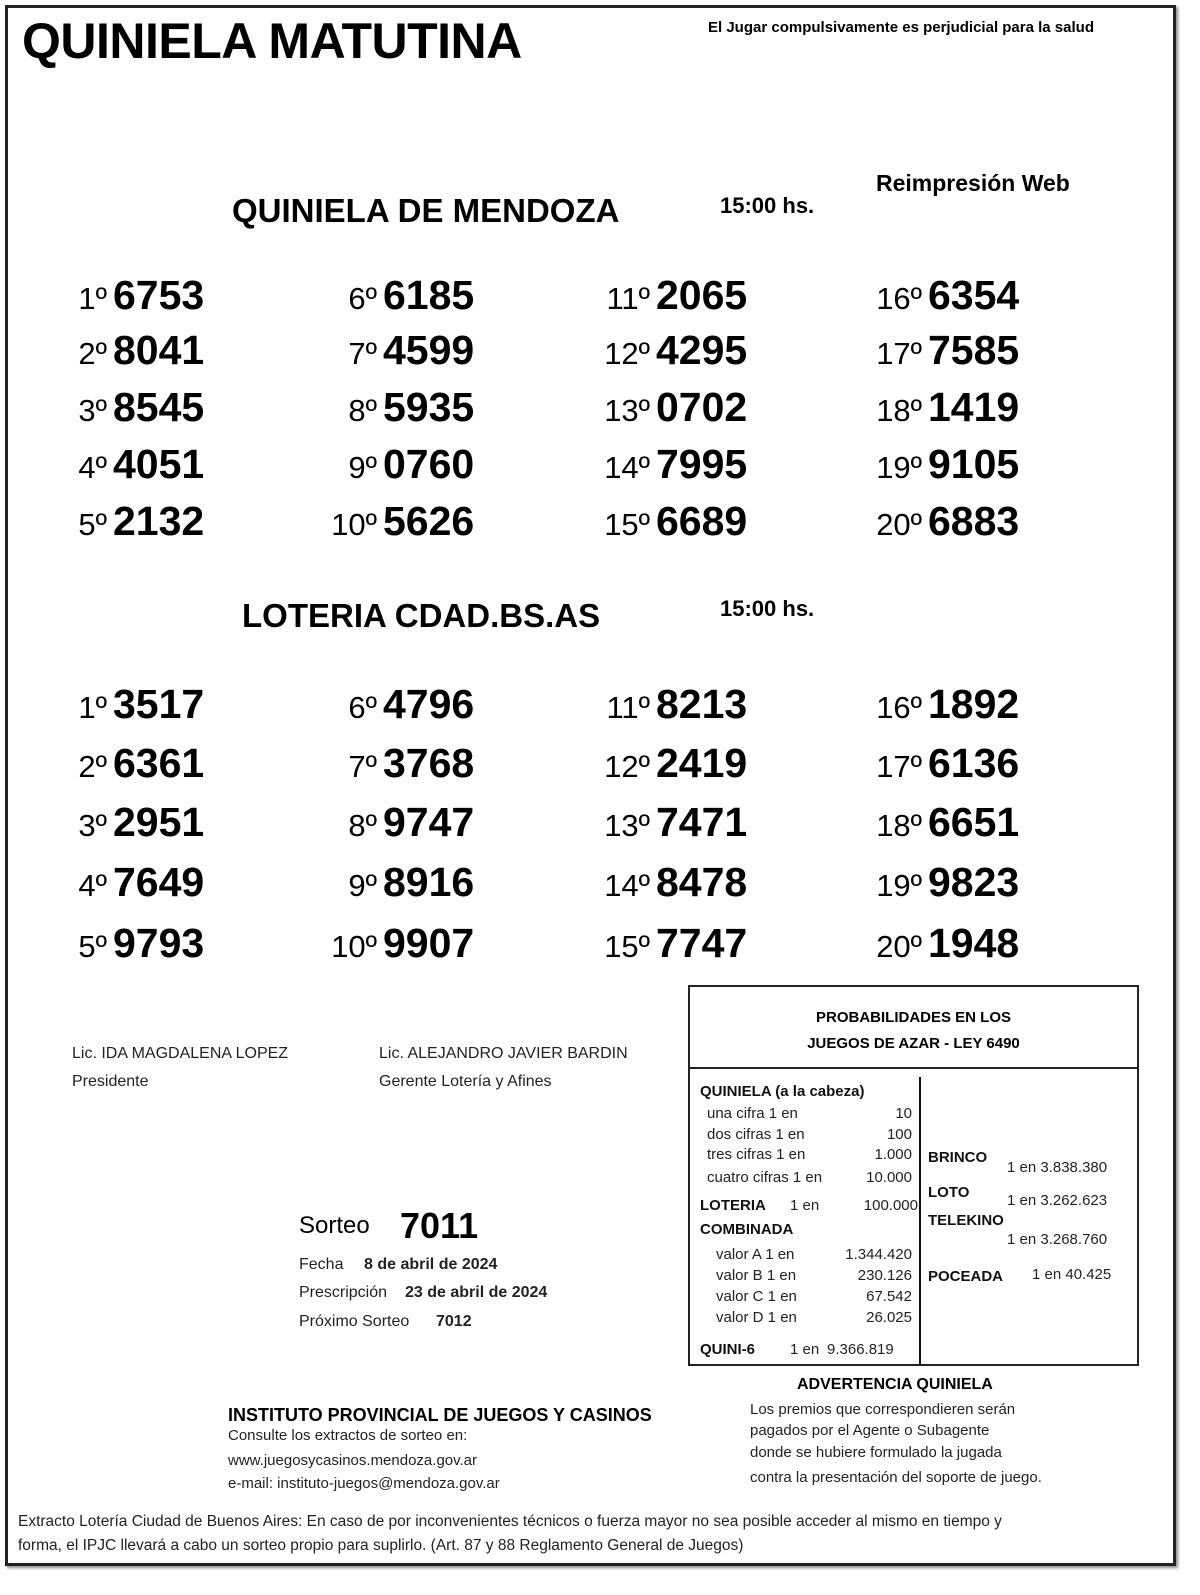 This screenshot has width=1200, height=1595. What do you see at coordinates (889, 1177) in the screenshot?
I see `odds-value: 10.000` at bounding box center [889, 1177].